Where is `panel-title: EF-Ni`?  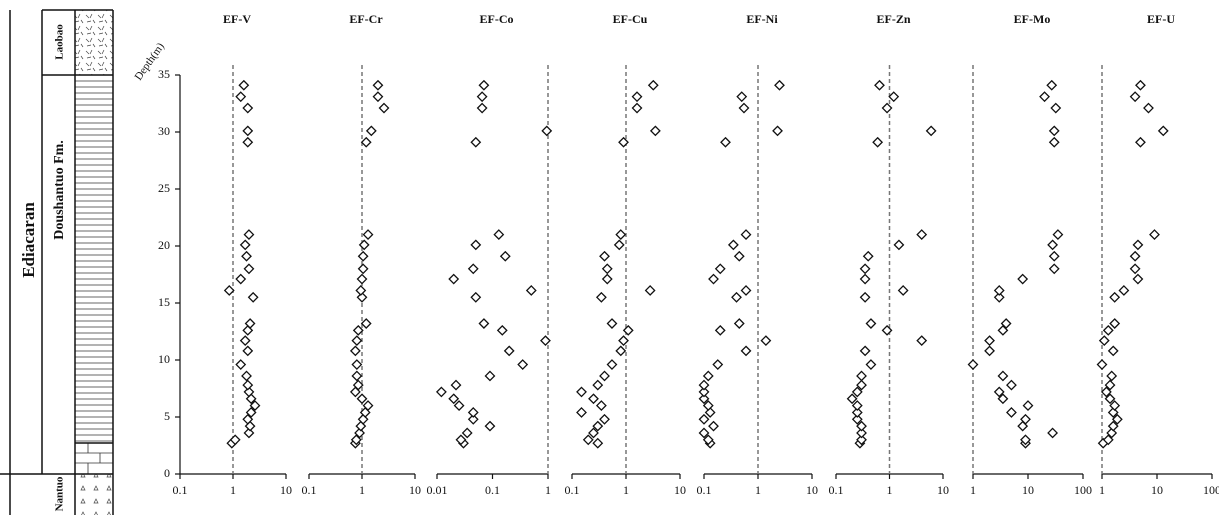
panel-title: EF-Ni is located at coordinates (762, 19).